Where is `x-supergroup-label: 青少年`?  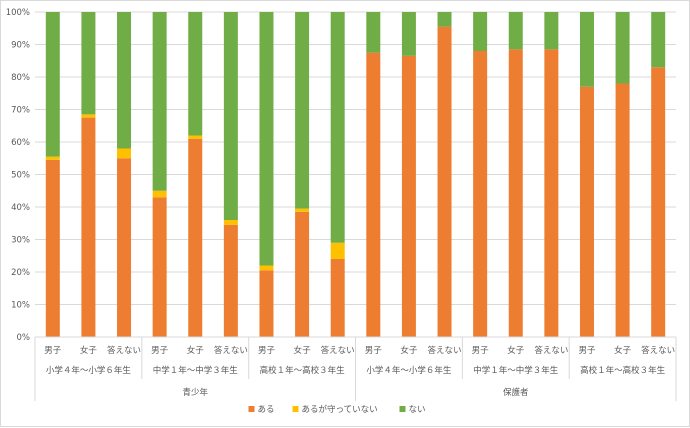 x-supergroup-label: 青少年 is located at coordinates (195, 392).